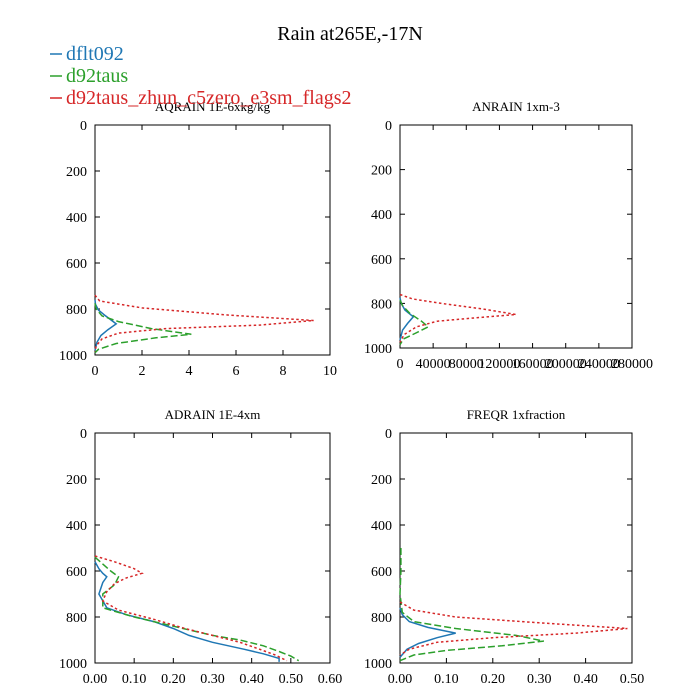 The height and width of the screenshot is (700, 700). What do you see at coordinates (533, 364) in the screenshot?
I see `x-tick-label: 160000` at bounding box center [533, 364].